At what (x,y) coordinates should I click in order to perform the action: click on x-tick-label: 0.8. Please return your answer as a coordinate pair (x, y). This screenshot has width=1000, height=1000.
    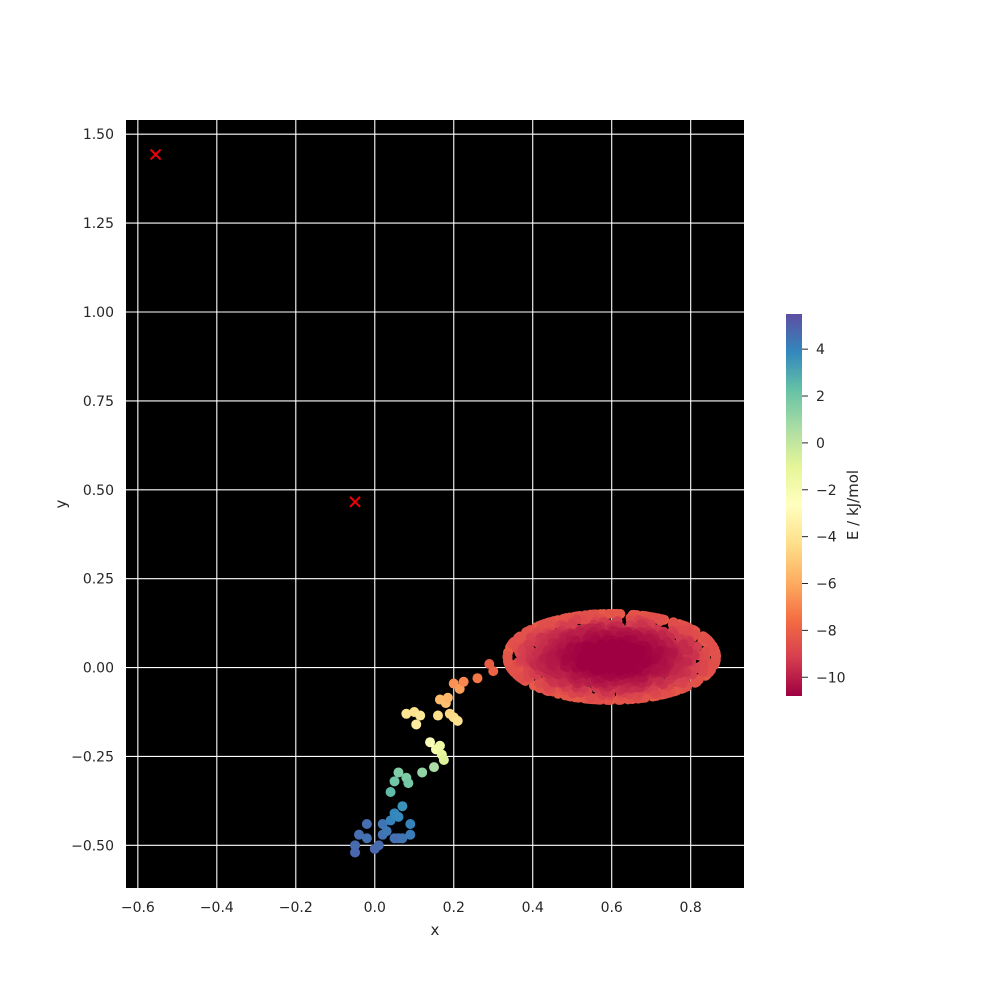
    Looking at the image, I should click on (691, 908).